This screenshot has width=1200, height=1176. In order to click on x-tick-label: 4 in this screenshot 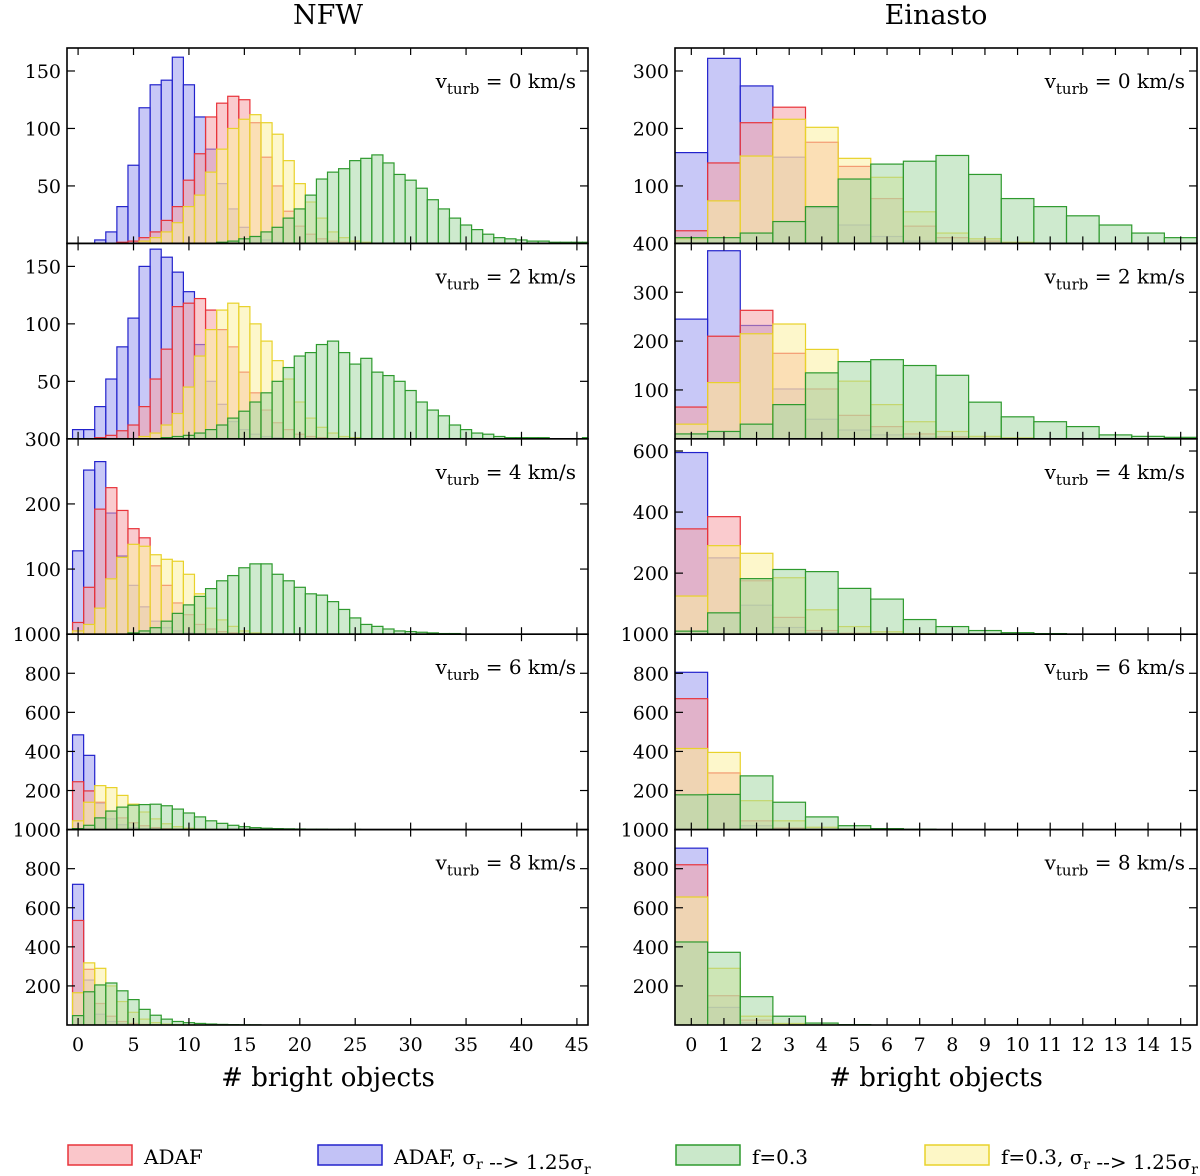, I will do `click(822, 1045)`.